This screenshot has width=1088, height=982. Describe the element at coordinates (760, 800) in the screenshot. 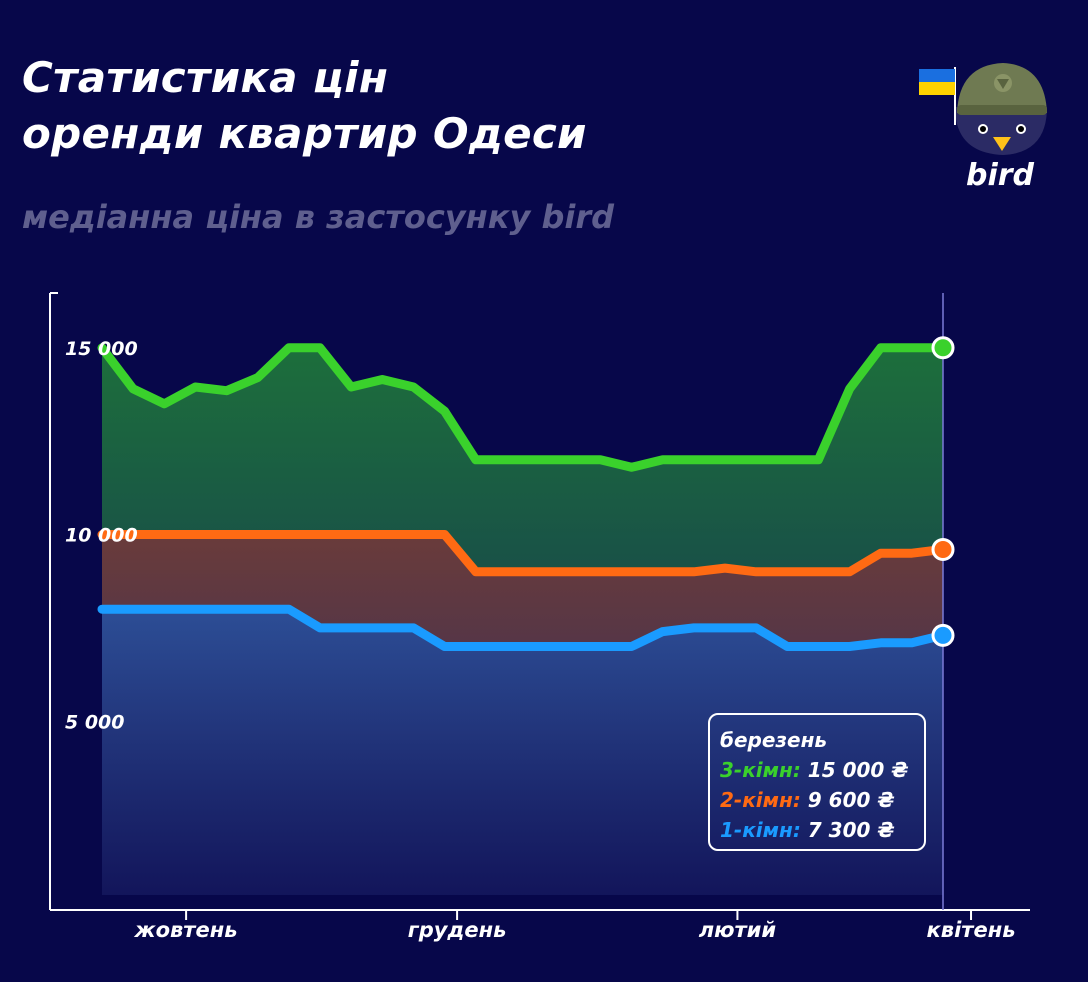

I see `legend-label-2-room: 2-кімн:` at that location.